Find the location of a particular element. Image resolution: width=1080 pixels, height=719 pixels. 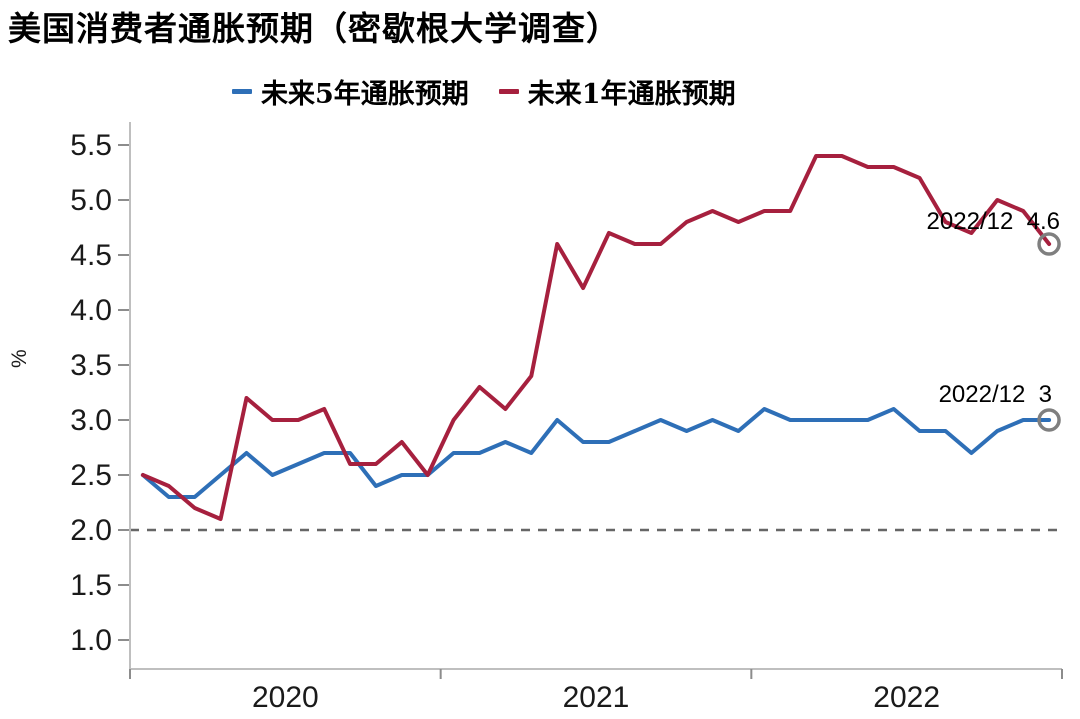

y-tick-label: 2.5 is located at coordinates (91, 475).